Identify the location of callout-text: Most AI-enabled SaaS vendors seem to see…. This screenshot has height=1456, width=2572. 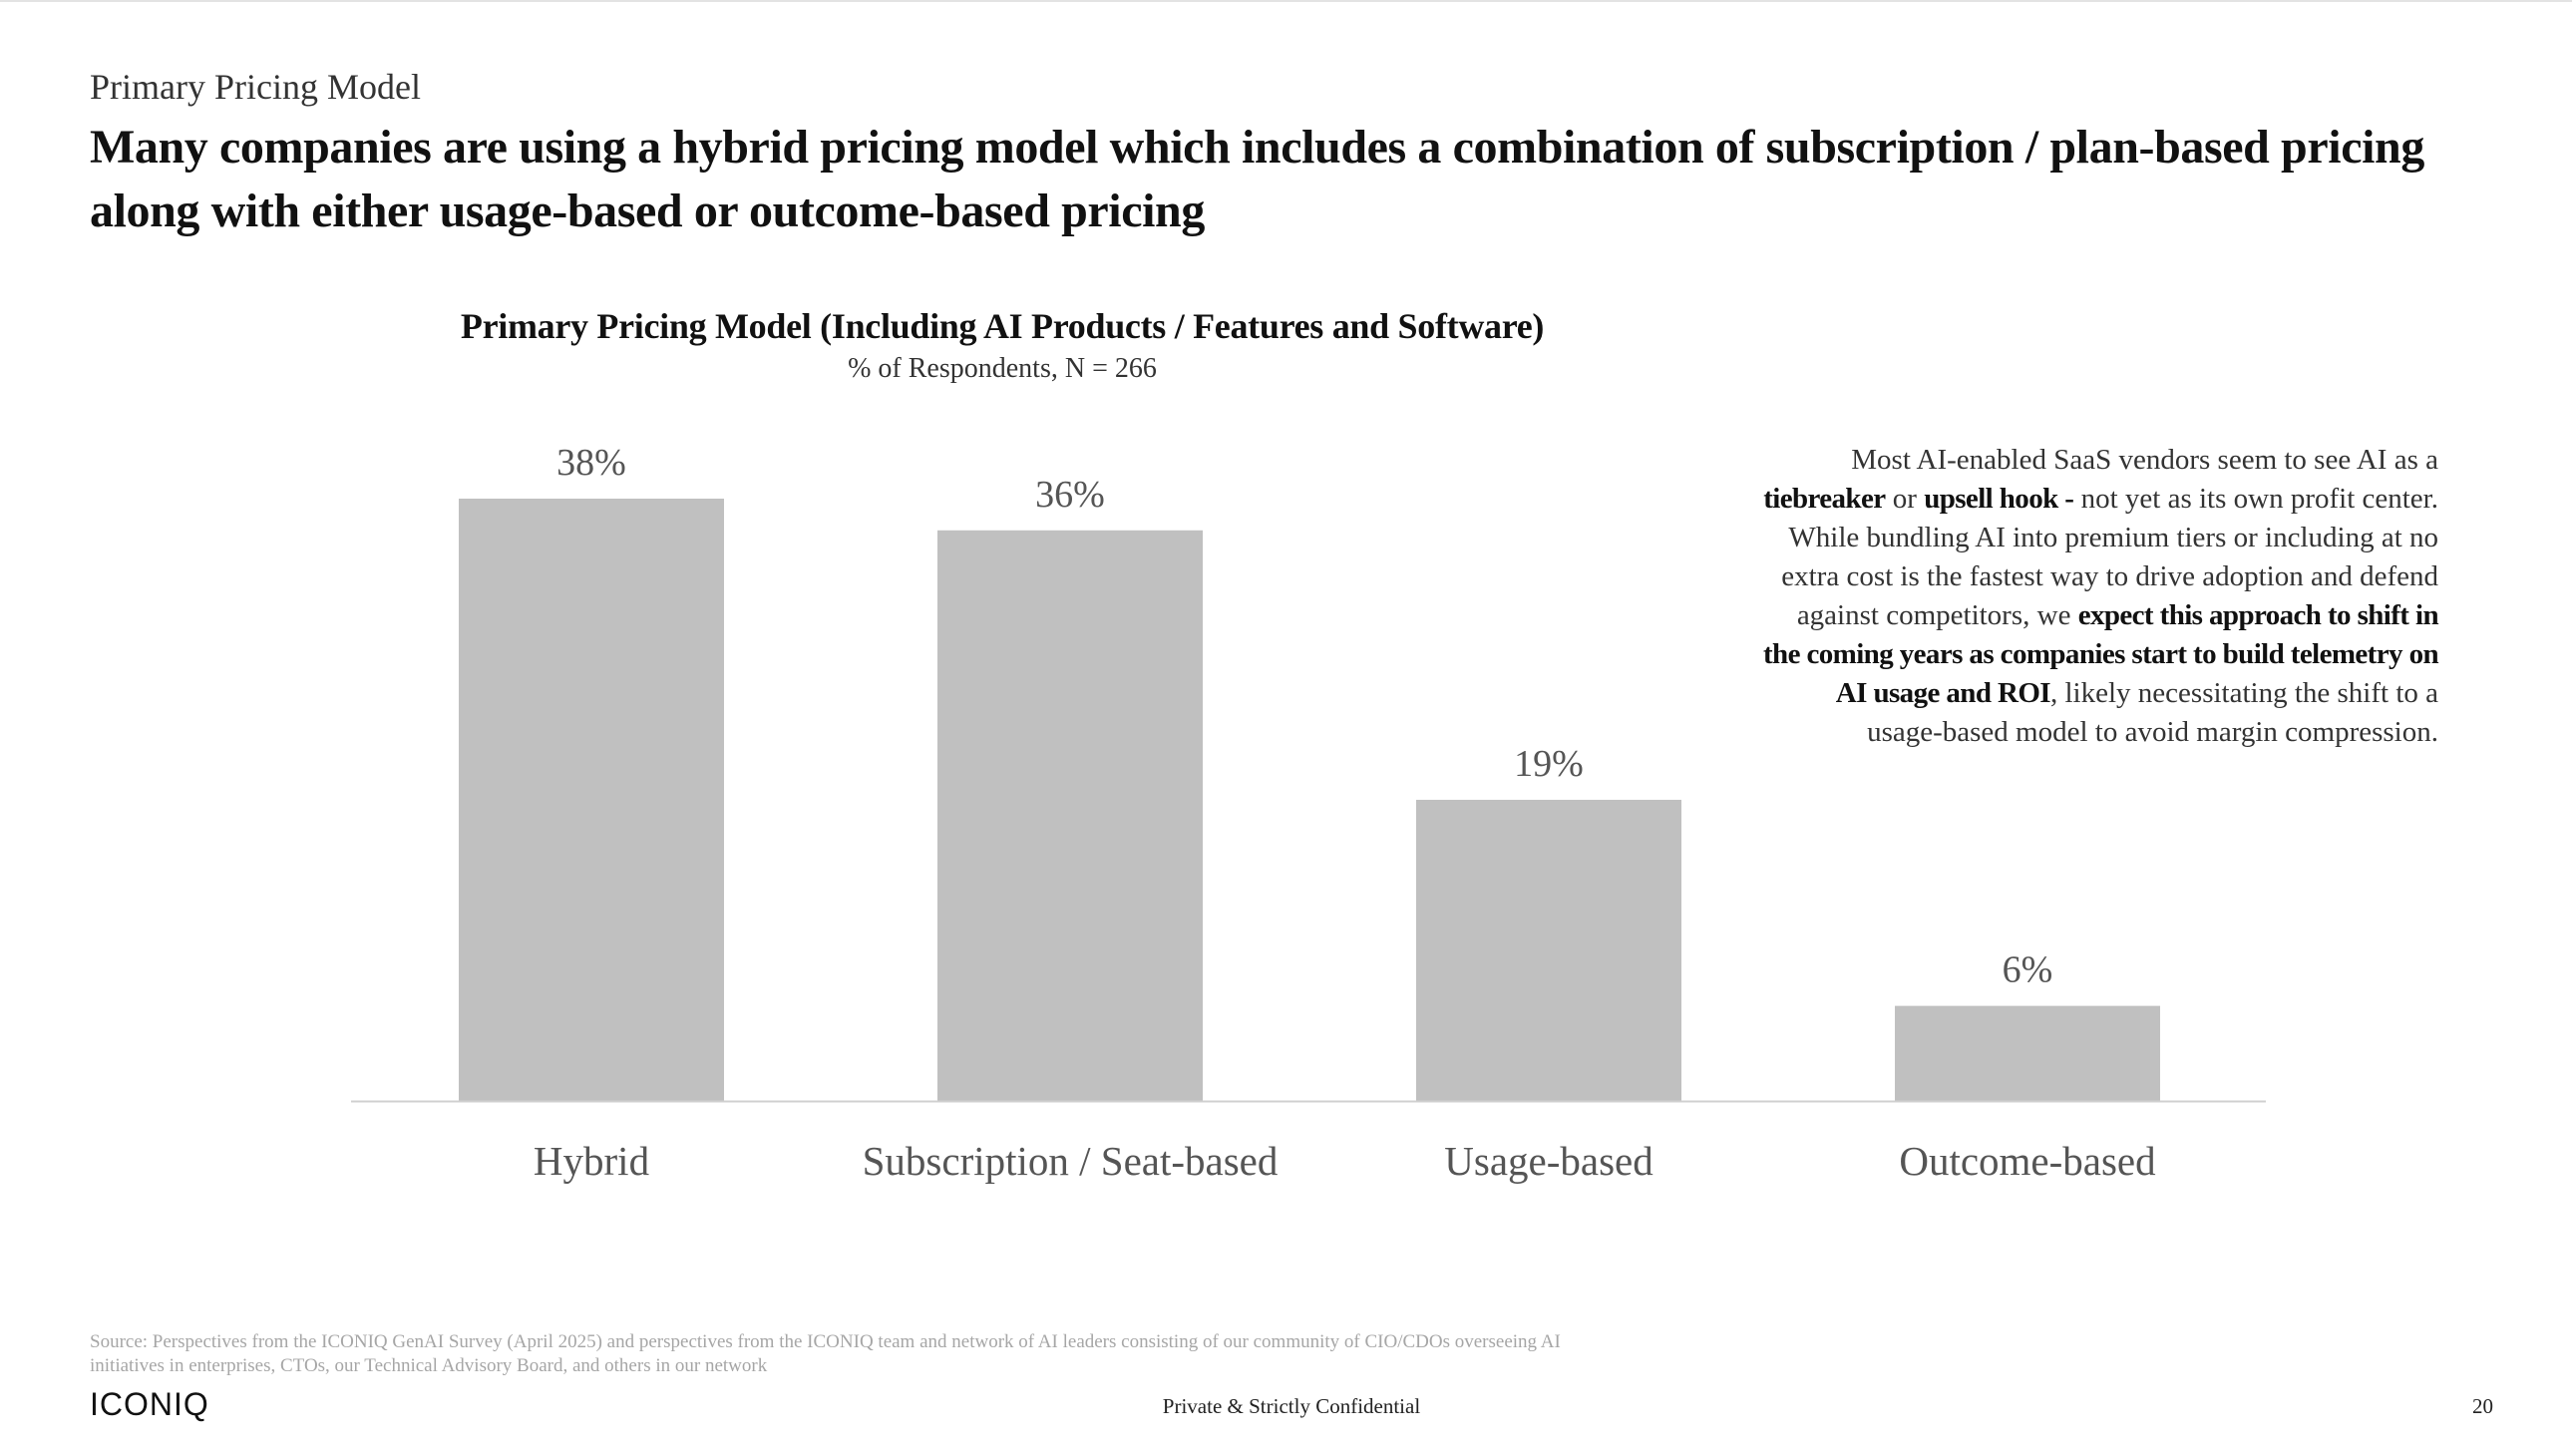
(2097, 596).